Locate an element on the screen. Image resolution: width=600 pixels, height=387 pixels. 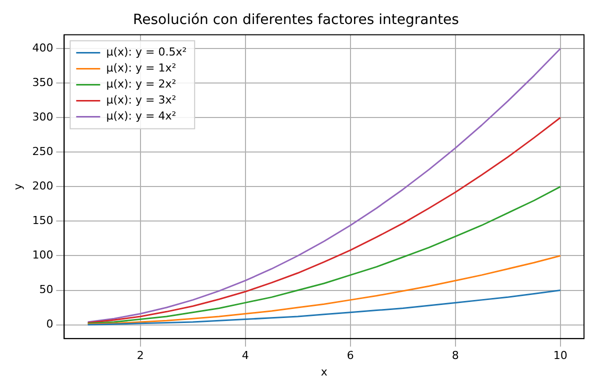
legend-label: μ(x): y = 2x² is located at coordinates (141, 84).